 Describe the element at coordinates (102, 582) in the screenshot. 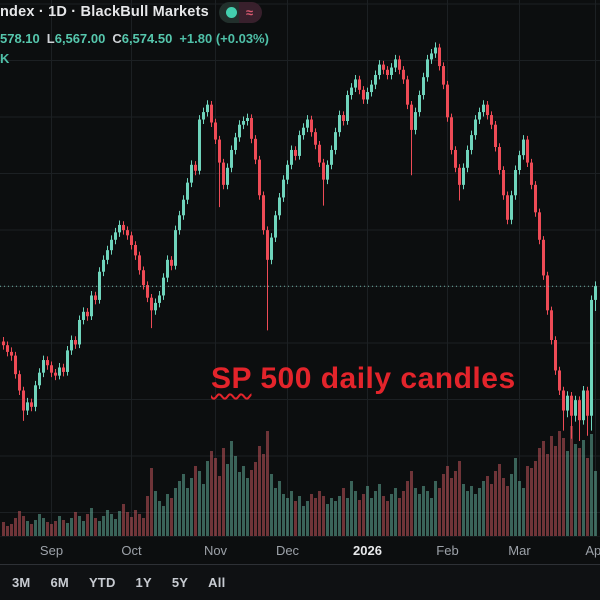

I see `range-button-ytd: YTD` at that location.